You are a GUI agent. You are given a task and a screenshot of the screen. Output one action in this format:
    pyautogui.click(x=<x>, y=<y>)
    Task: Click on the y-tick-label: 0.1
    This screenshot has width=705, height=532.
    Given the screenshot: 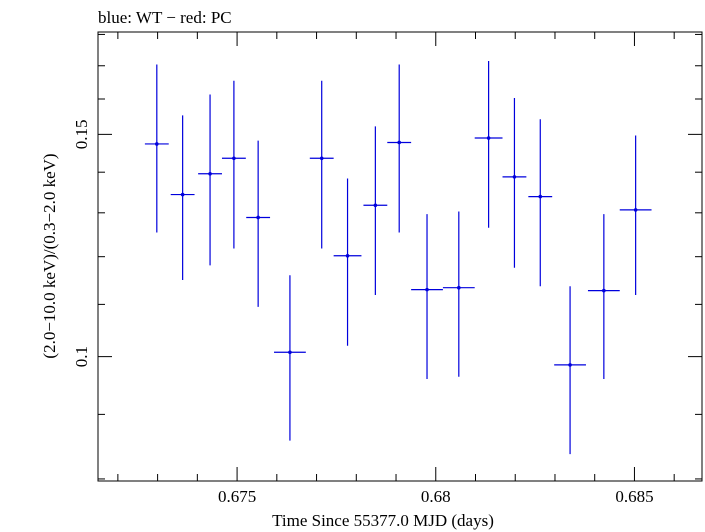 What is the action you would take?
    pyautogui.click(x=81, y=356)
    